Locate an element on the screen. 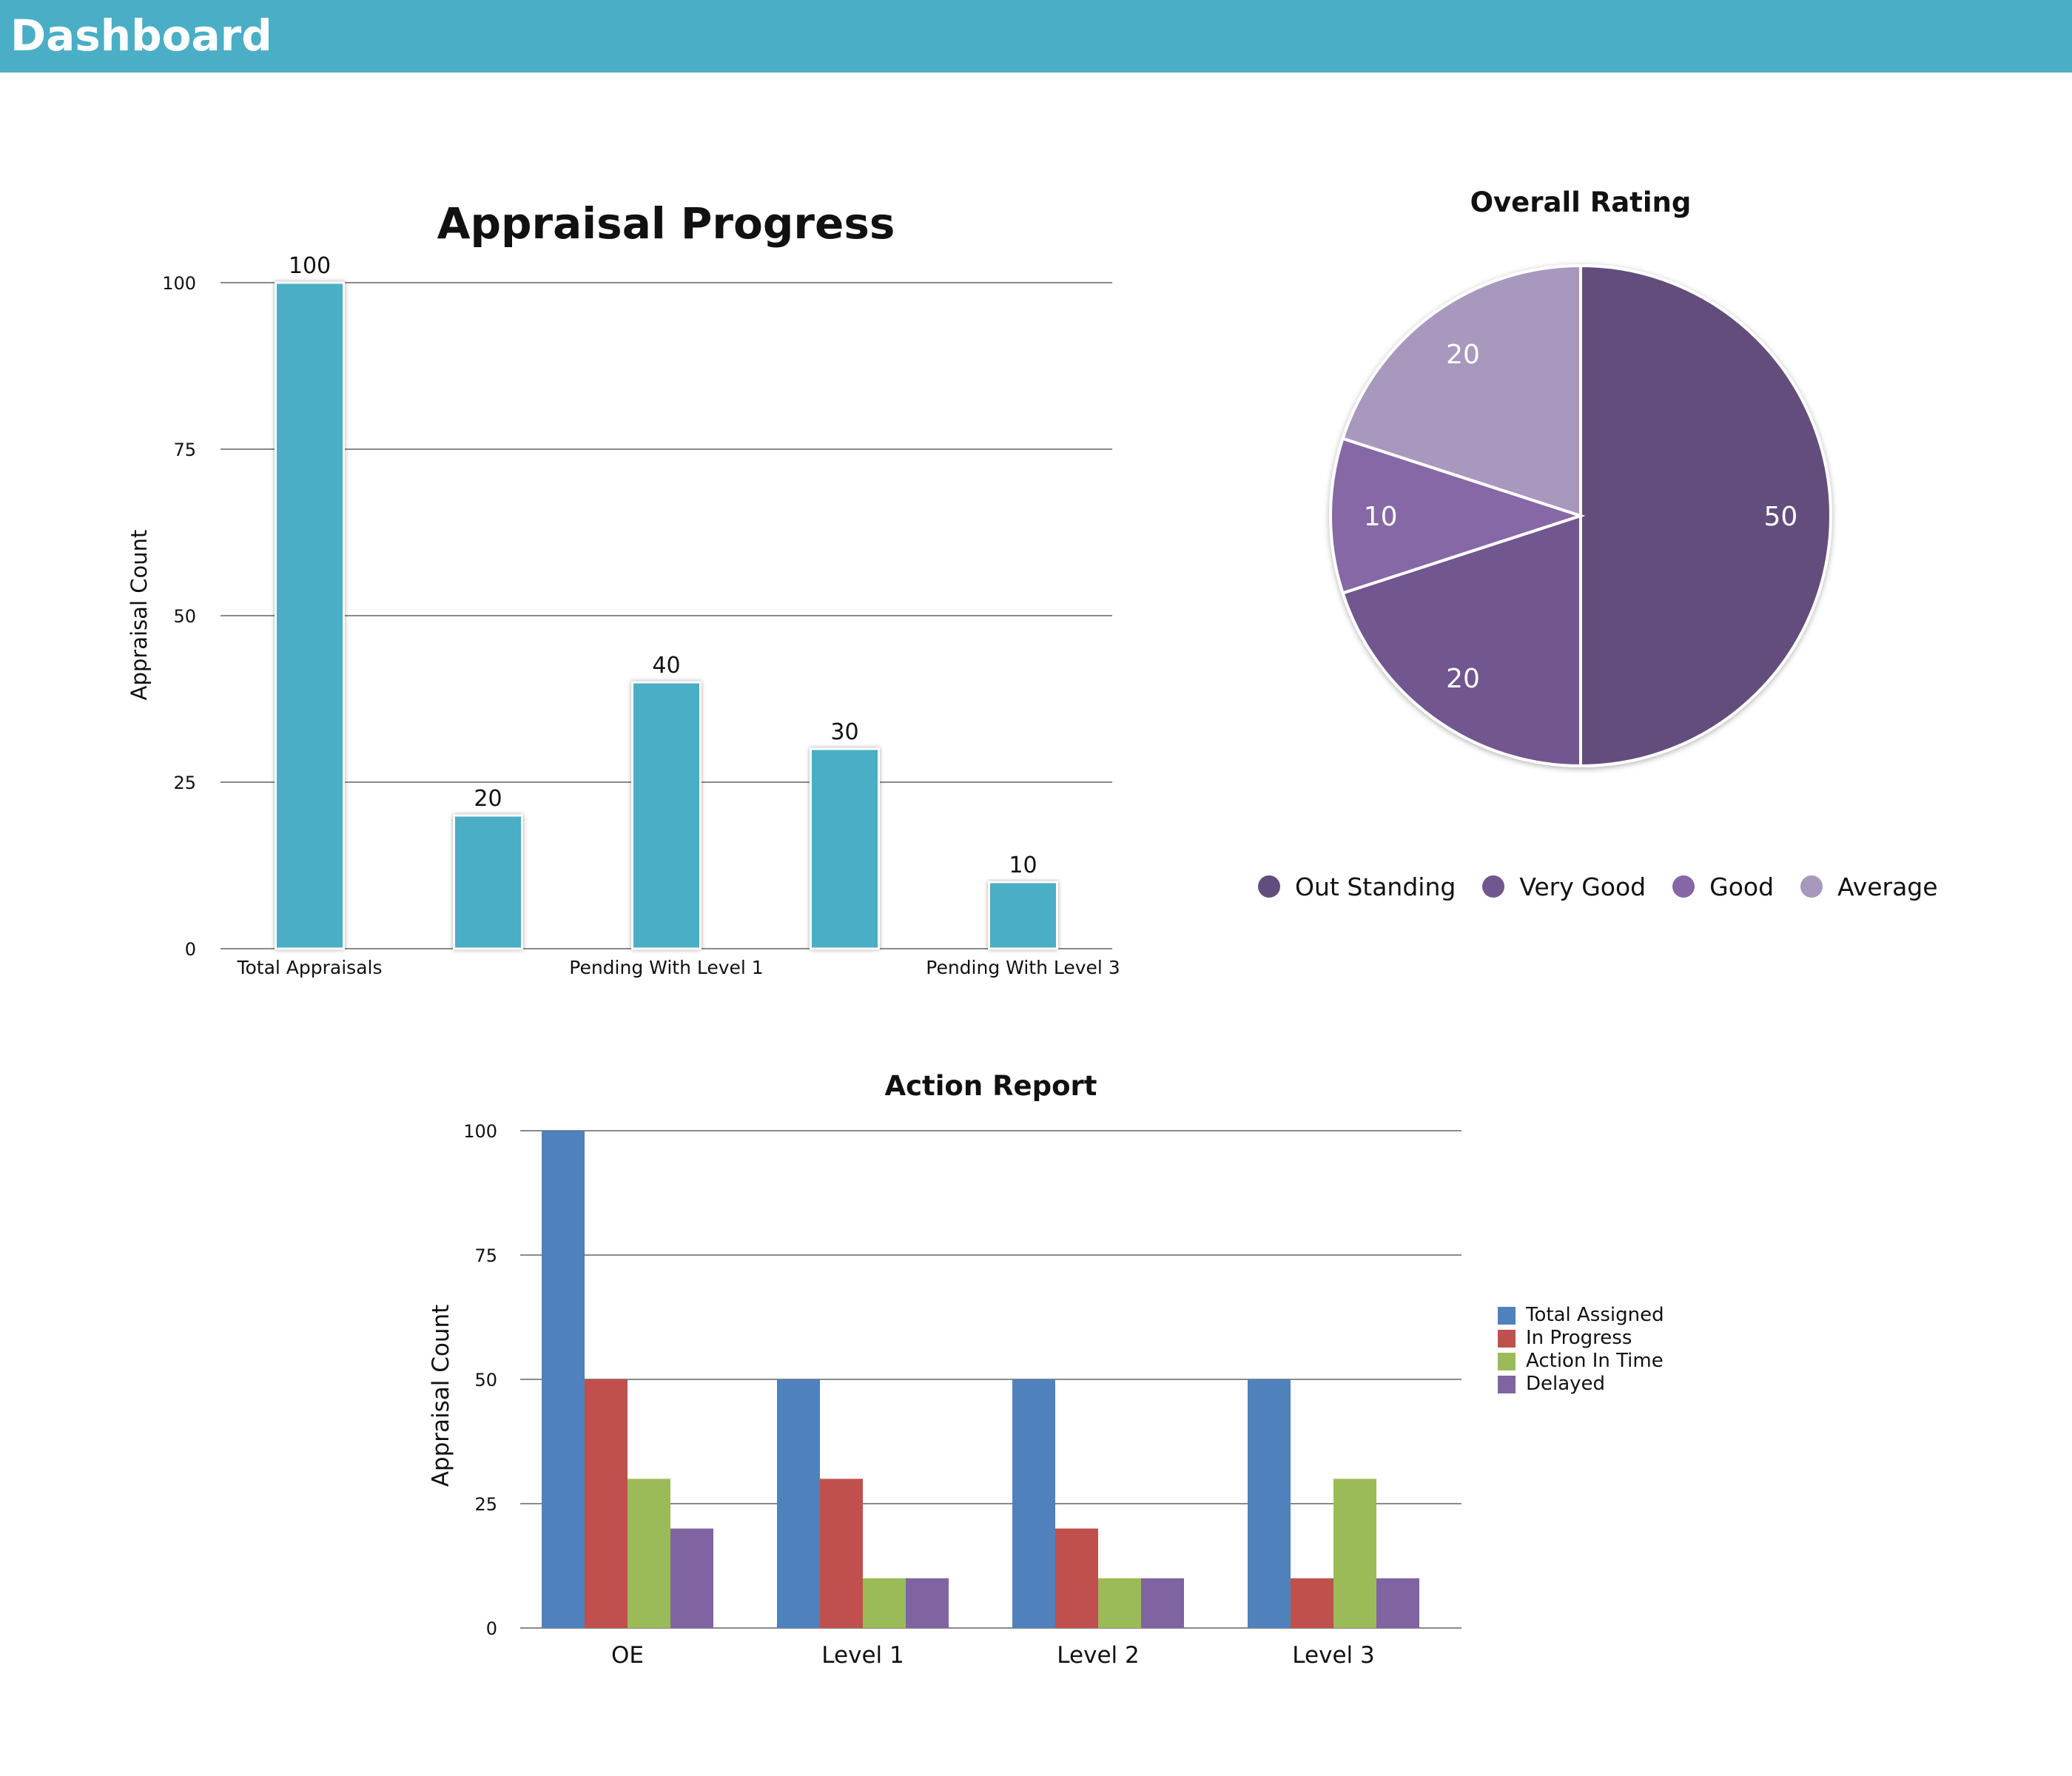 The width and height of the screenshot is (2072, 1776). legend-item-very-good: Very Good is located at coordinates (1564, 886).